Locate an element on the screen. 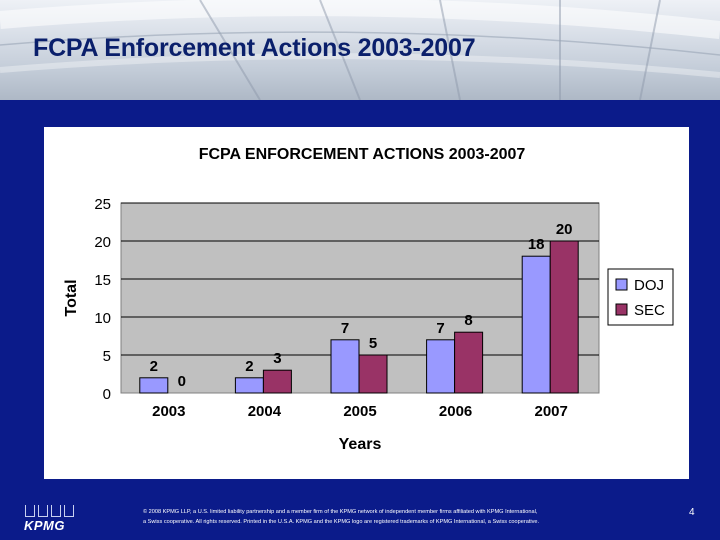  data-label-sec: 3 is located at coordinates (277, 358).